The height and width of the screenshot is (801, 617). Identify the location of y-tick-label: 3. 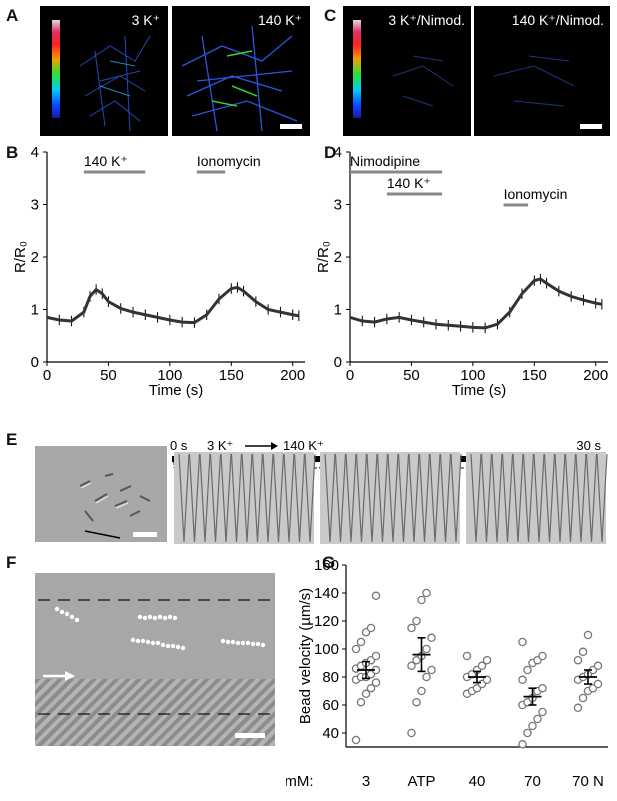
(35, 205).